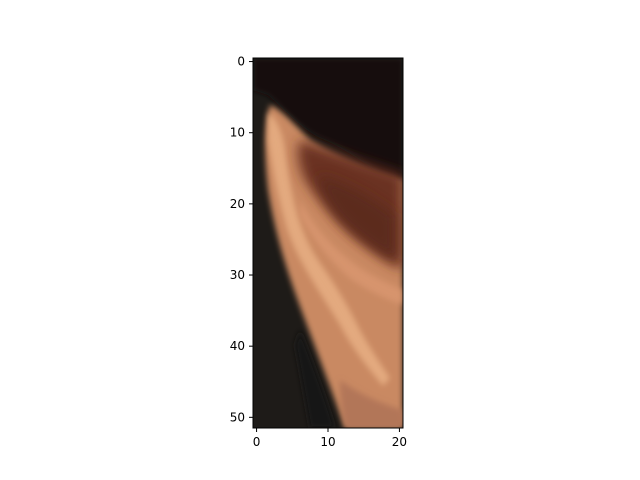 This screenshot has height=480, width=640. I want to click on y-tick-label: 40, so click(237, 346).